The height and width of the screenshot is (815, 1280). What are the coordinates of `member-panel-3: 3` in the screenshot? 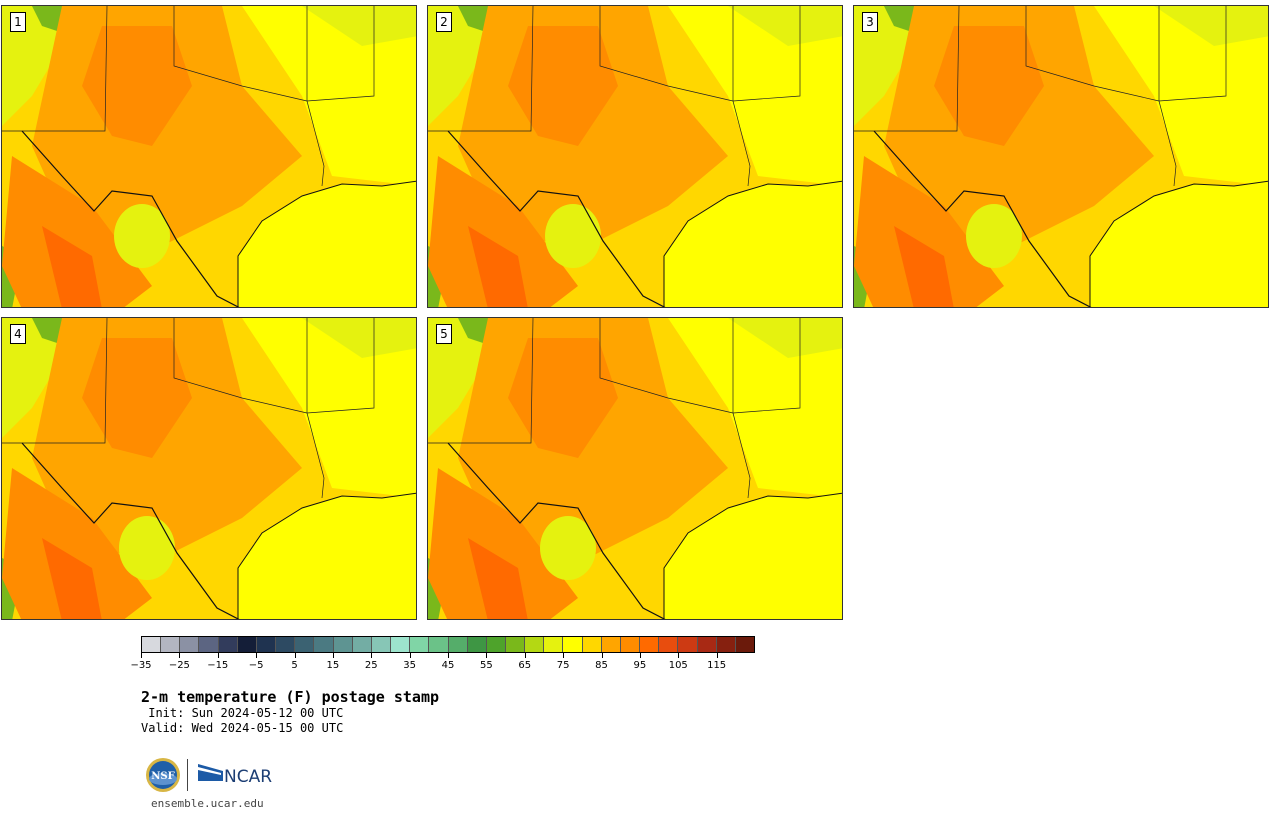 It's located at (1061, 156).